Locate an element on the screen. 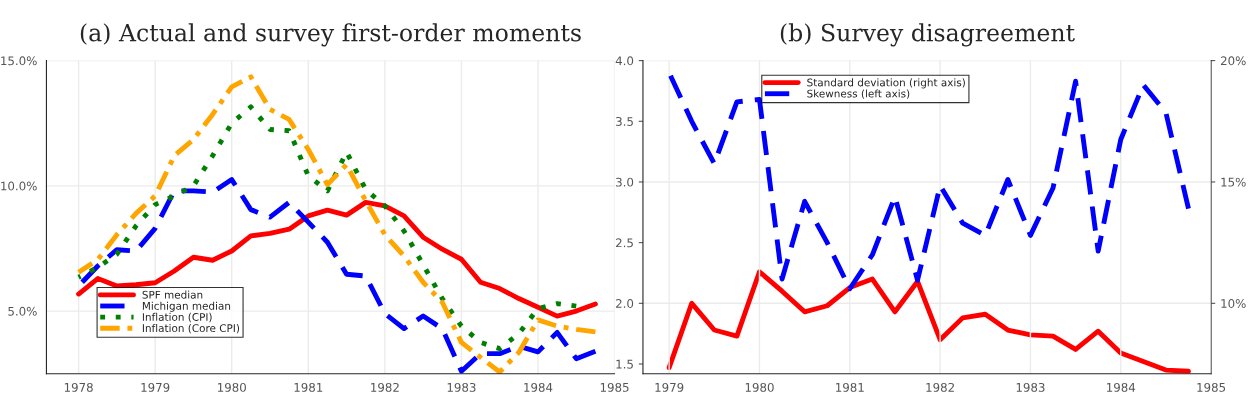 The height and width of the screenshot is (404, 1255). chart-title: (b) Survey disagreement is located at coordinates (927, 35).